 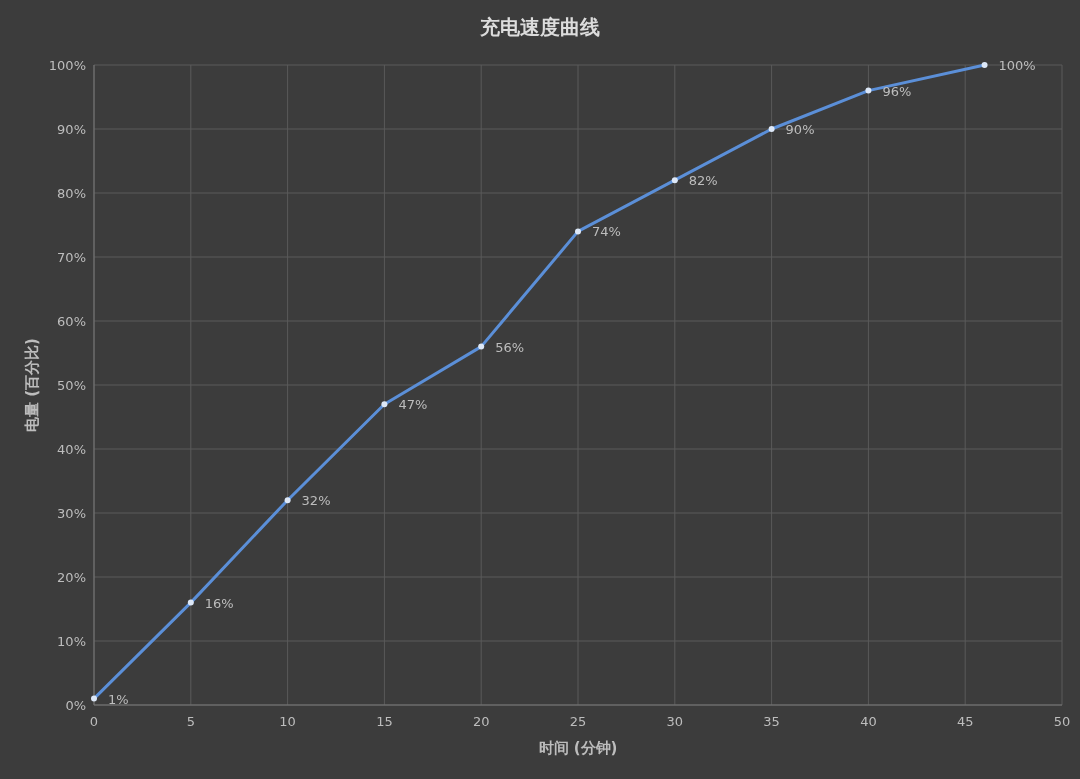 What do you see at coordinates (1017, 65) in the screenshot?
I see `data-label: 100%` at bounding box center [1017, 65].